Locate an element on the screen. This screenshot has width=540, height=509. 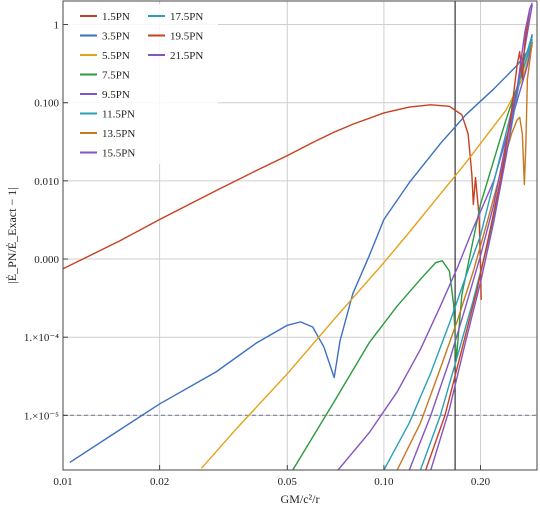
legend-background is located at coordinates (143, 84).